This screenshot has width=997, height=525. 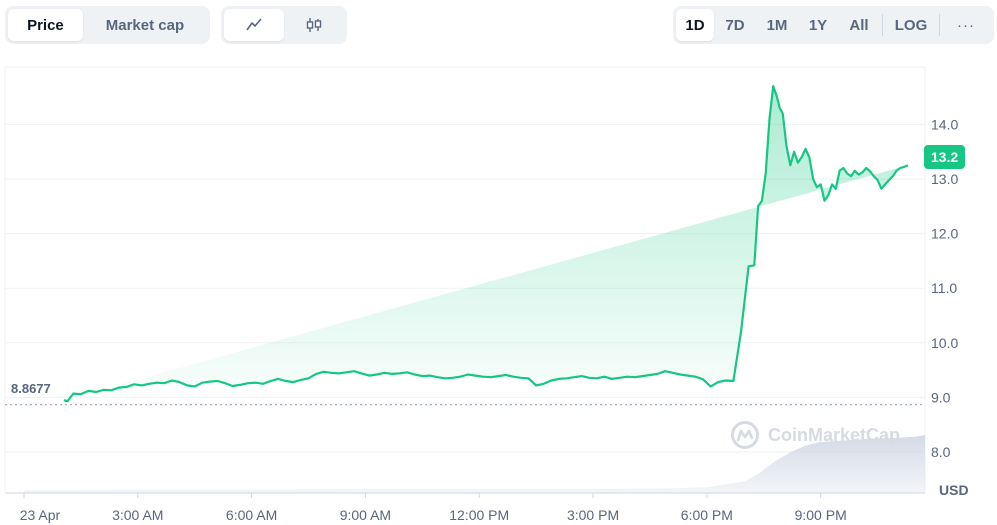 What do you see at coordinates (145, 25) in the screenshot?
I see `tab-market-cap: Market cap` at bounding box center [145, 25].